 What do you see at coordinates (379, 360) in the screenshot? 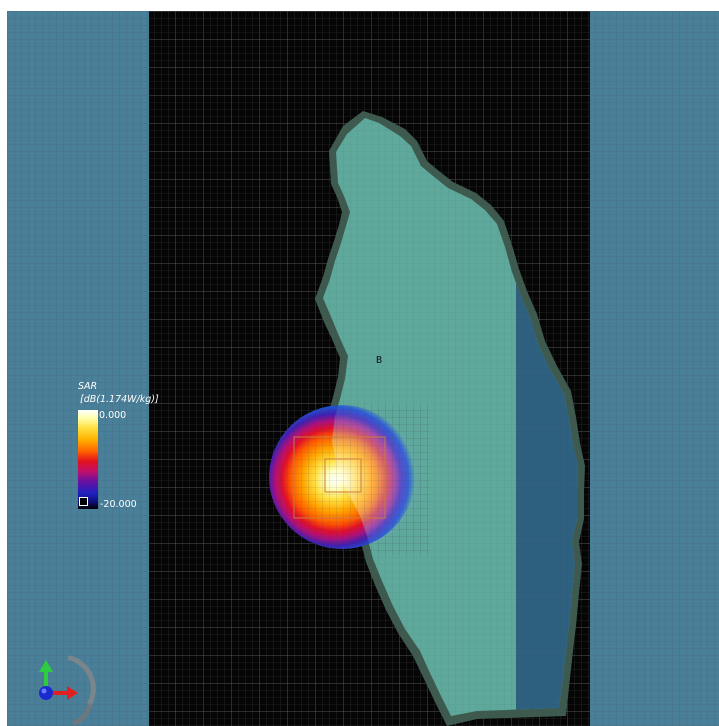
I see `point-label-b: B` at bounding box center [379, 360].